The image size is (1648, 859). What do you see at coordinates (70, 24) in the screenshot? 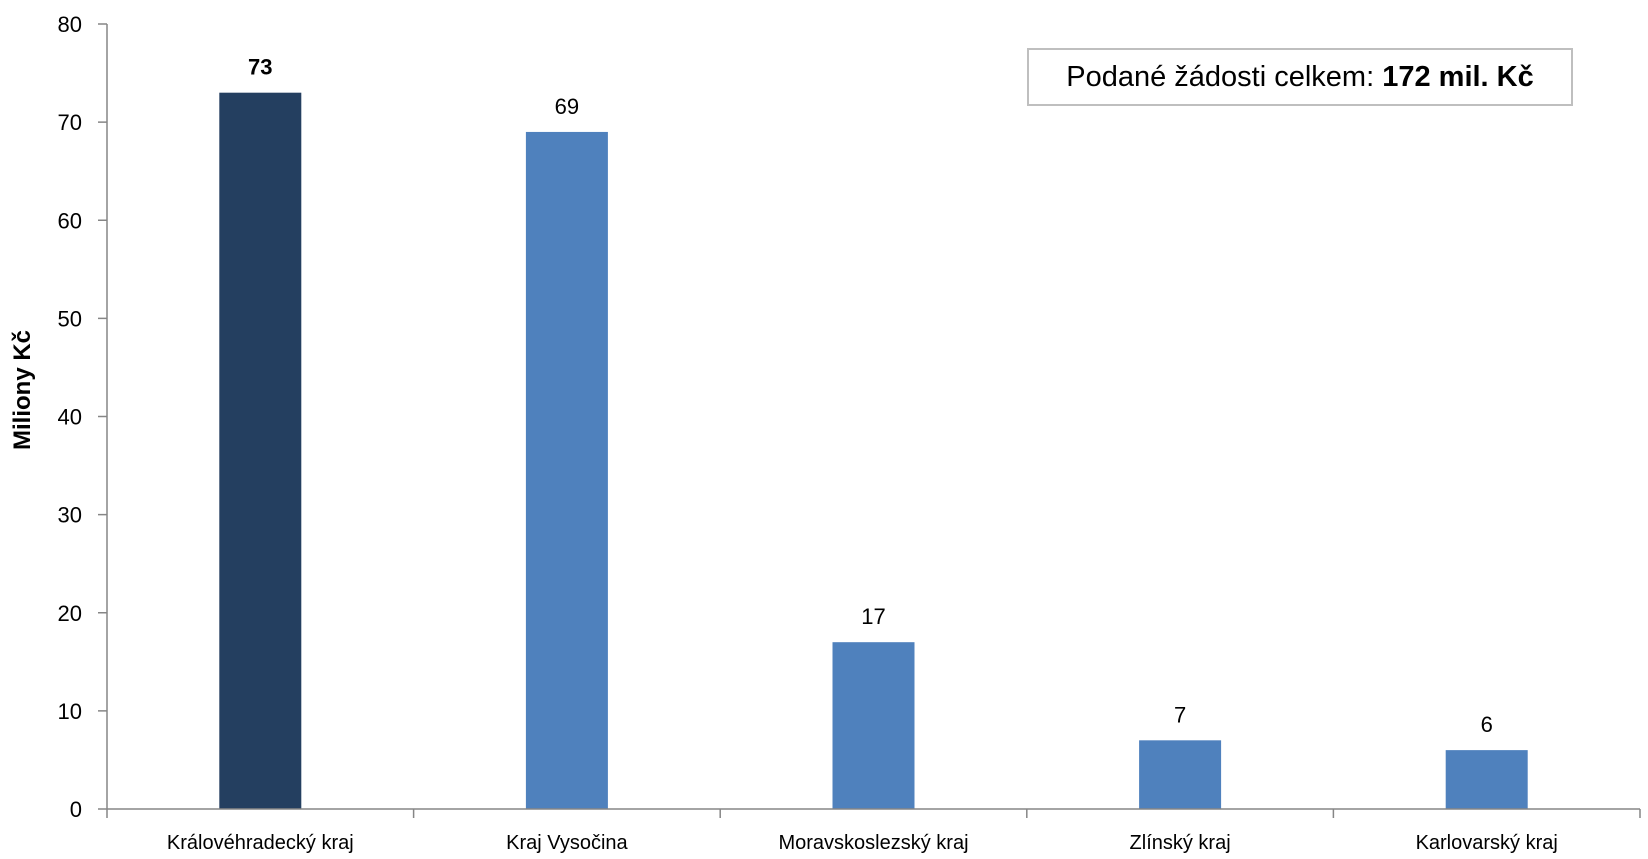
I see `y-tick-label: 80` at bounding box center [70, 24].